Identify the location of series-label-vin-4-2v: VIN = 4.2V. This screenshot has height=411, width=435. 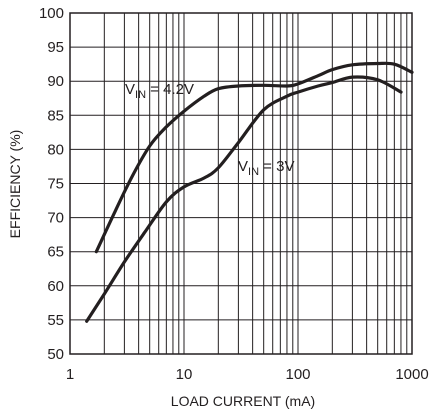
(159, 91).